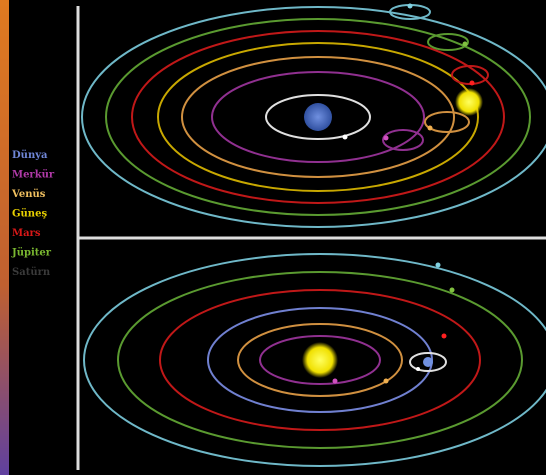 This screenshot has width=546, height=475. I want to click on legend-label: Satürn, so click(31, 272).